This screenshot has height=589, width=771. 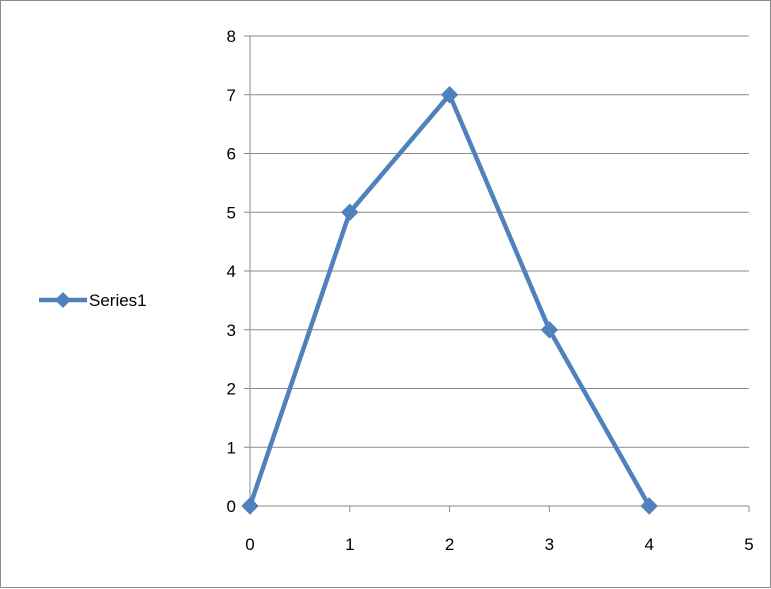 What do you see at coordinates (449, 544) in the screenshot?
I see `x-tick-label-2: 2` at bounding box center [449, 544].